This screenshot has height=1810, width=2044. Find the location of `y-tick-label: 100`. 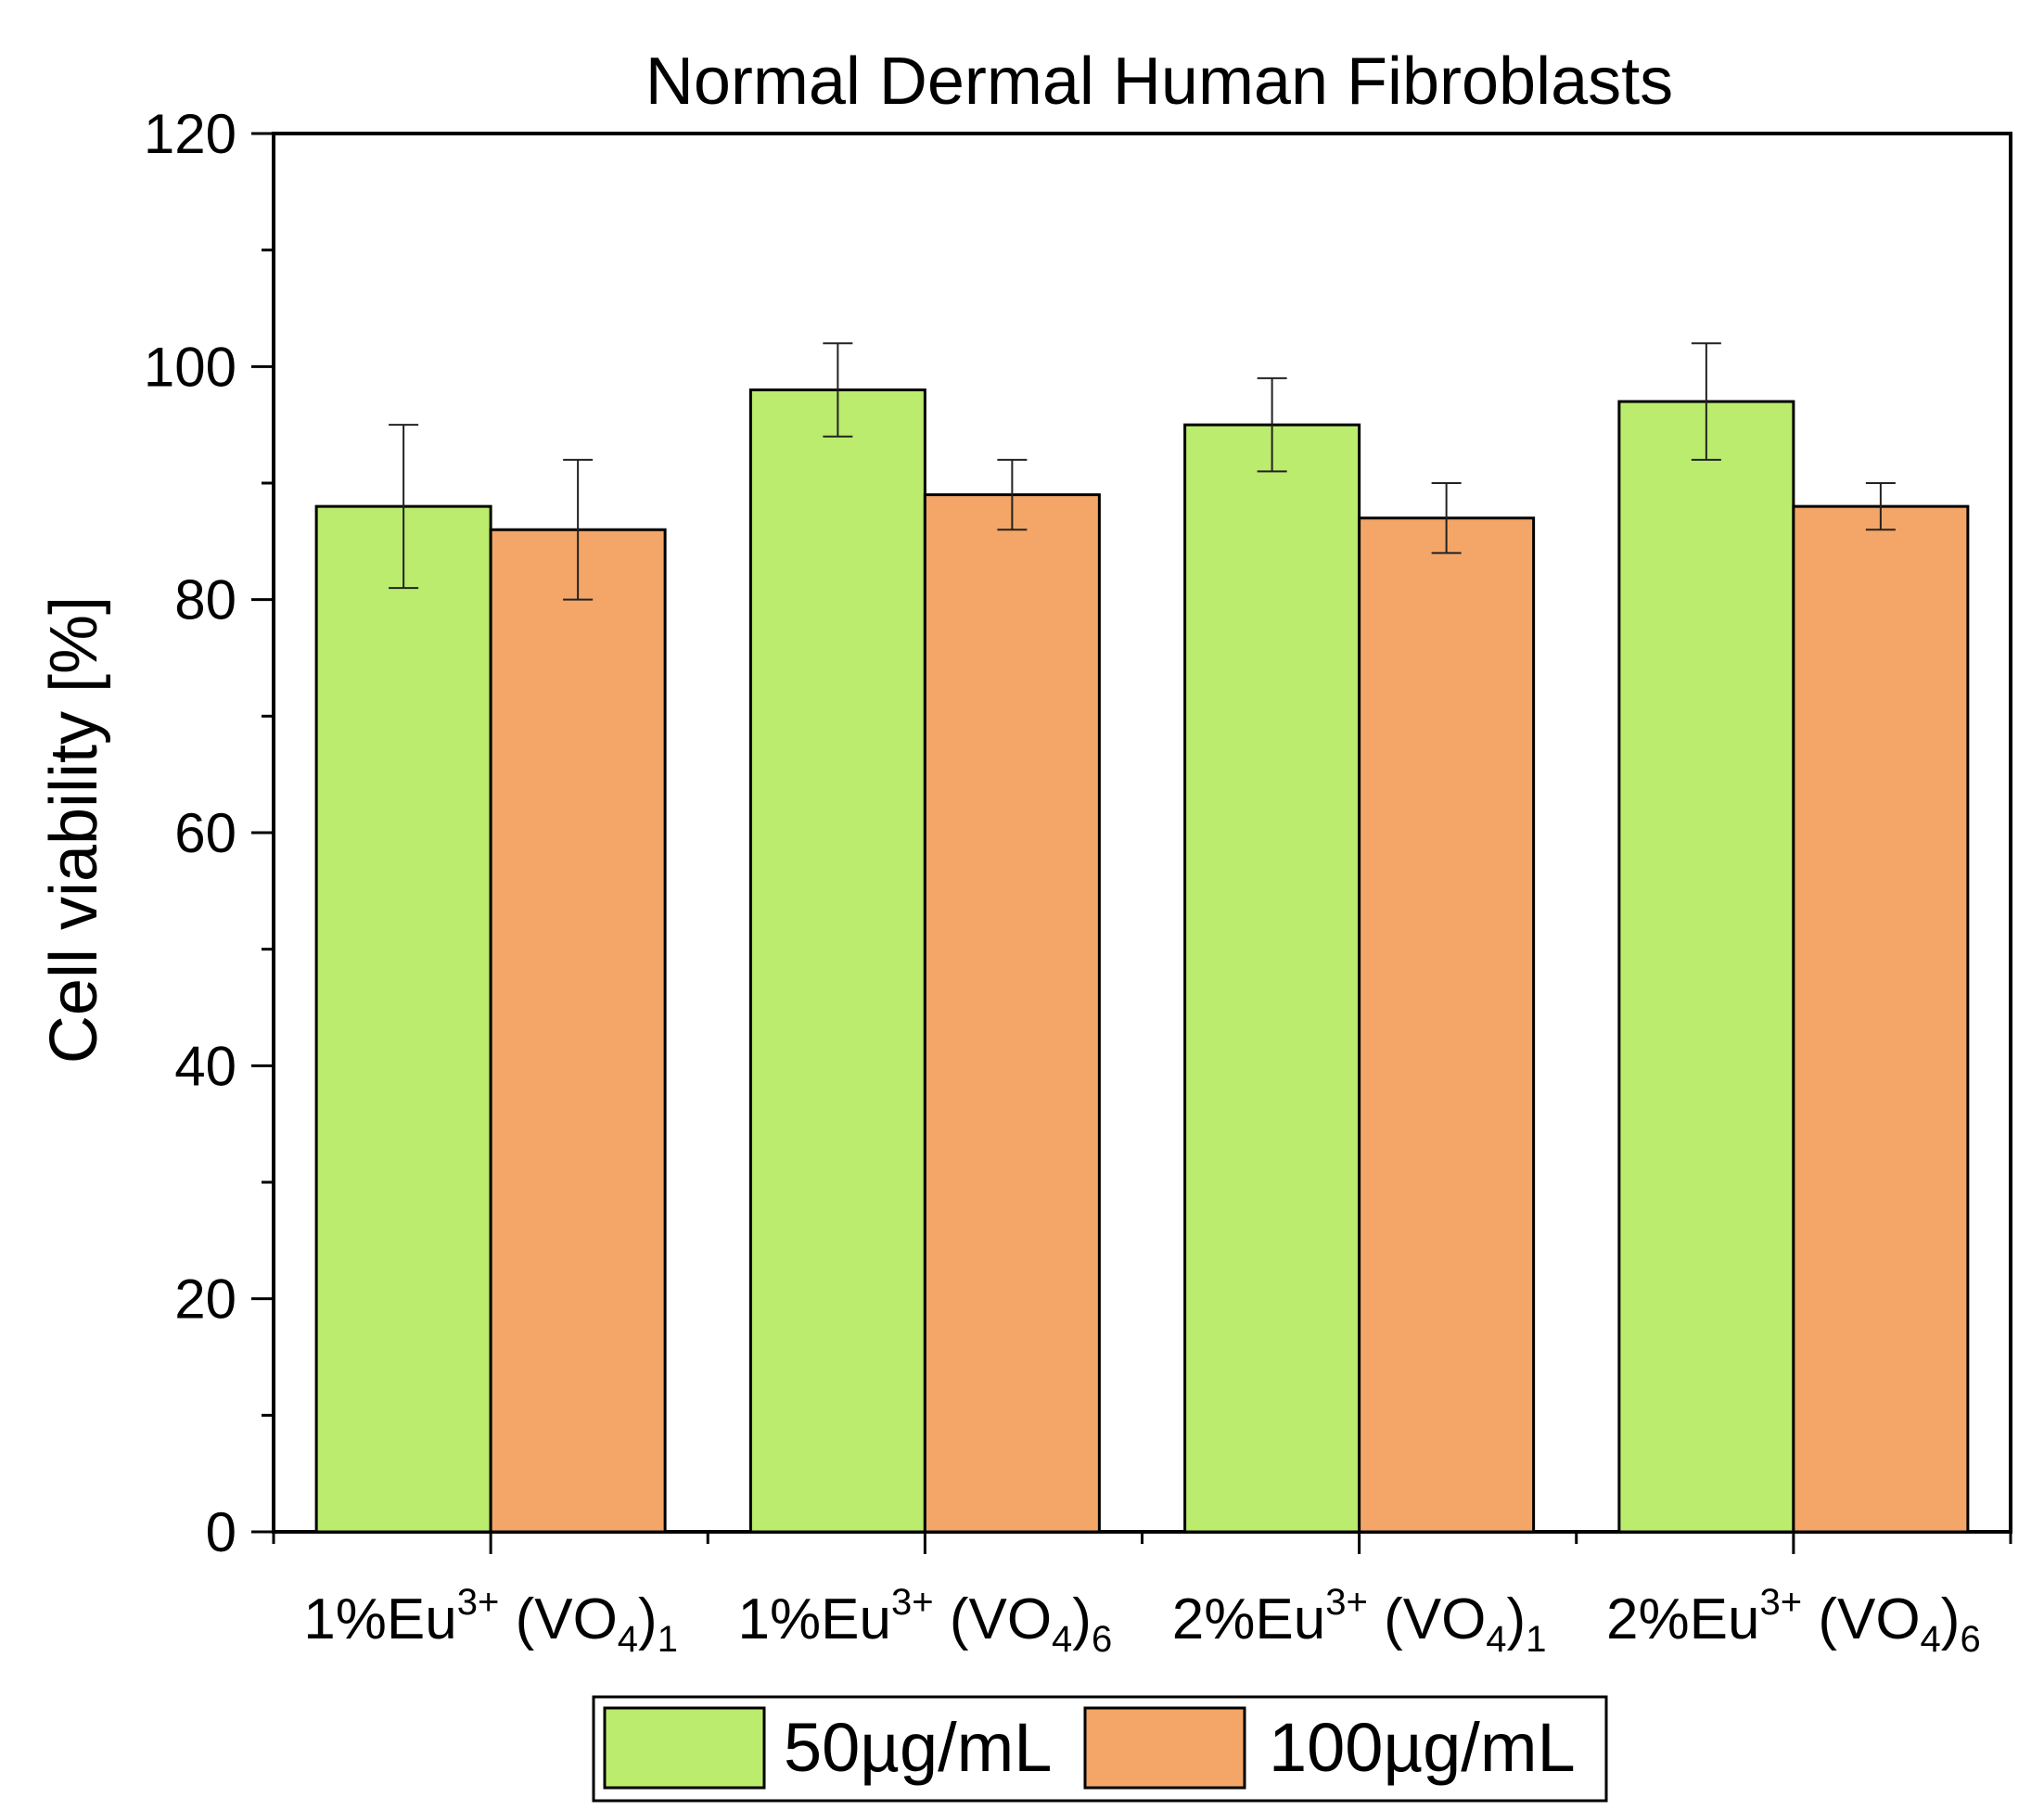

y-tick-label: 100 is located at coordinates (190, 367).